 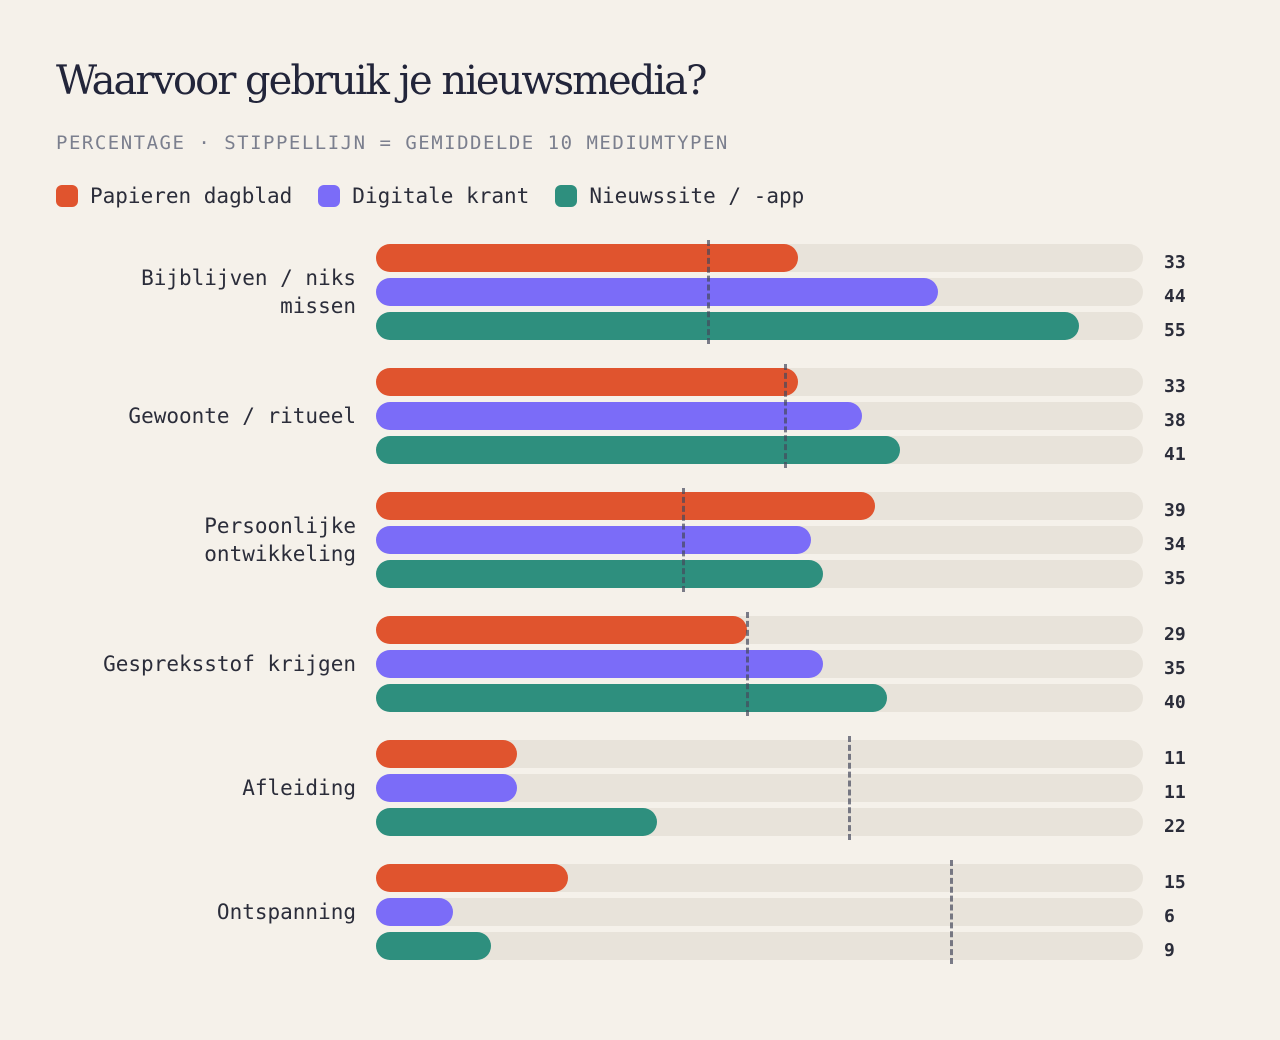 I want to click on bar-ontspanning-nieuwssite-app, so click(x=434, y=946).